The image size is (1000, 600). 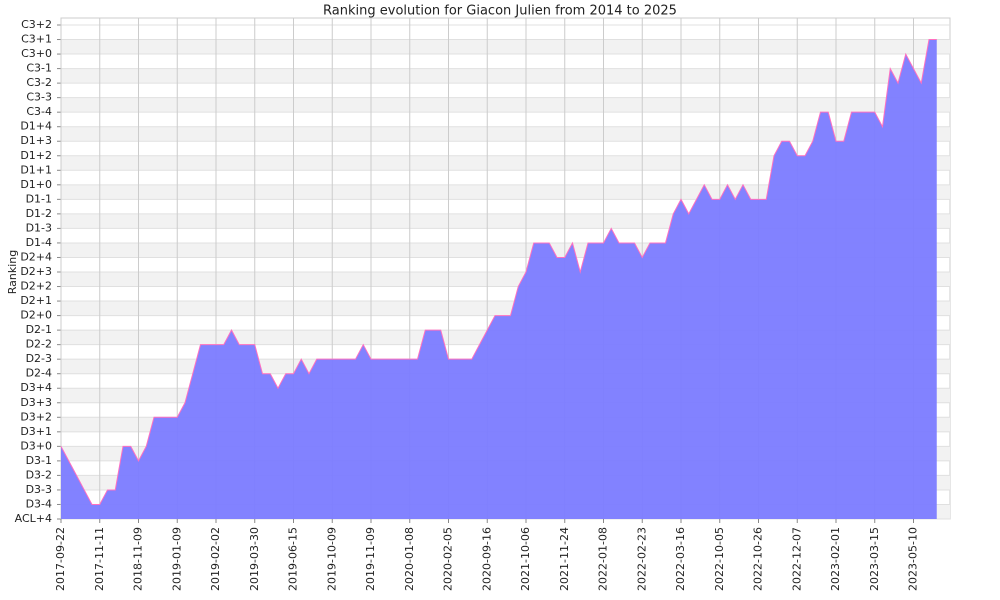 I want to click on y-tick-label: C3+2, so click(x=36, y=24).